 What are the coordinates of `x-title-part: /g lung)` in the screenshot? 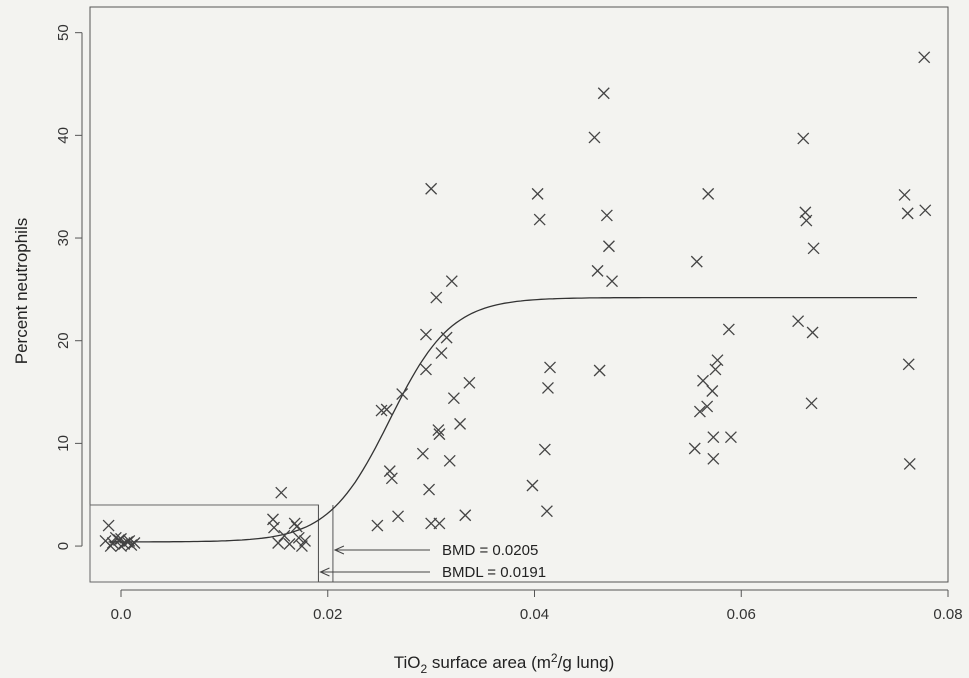 It's located at (586, 662).